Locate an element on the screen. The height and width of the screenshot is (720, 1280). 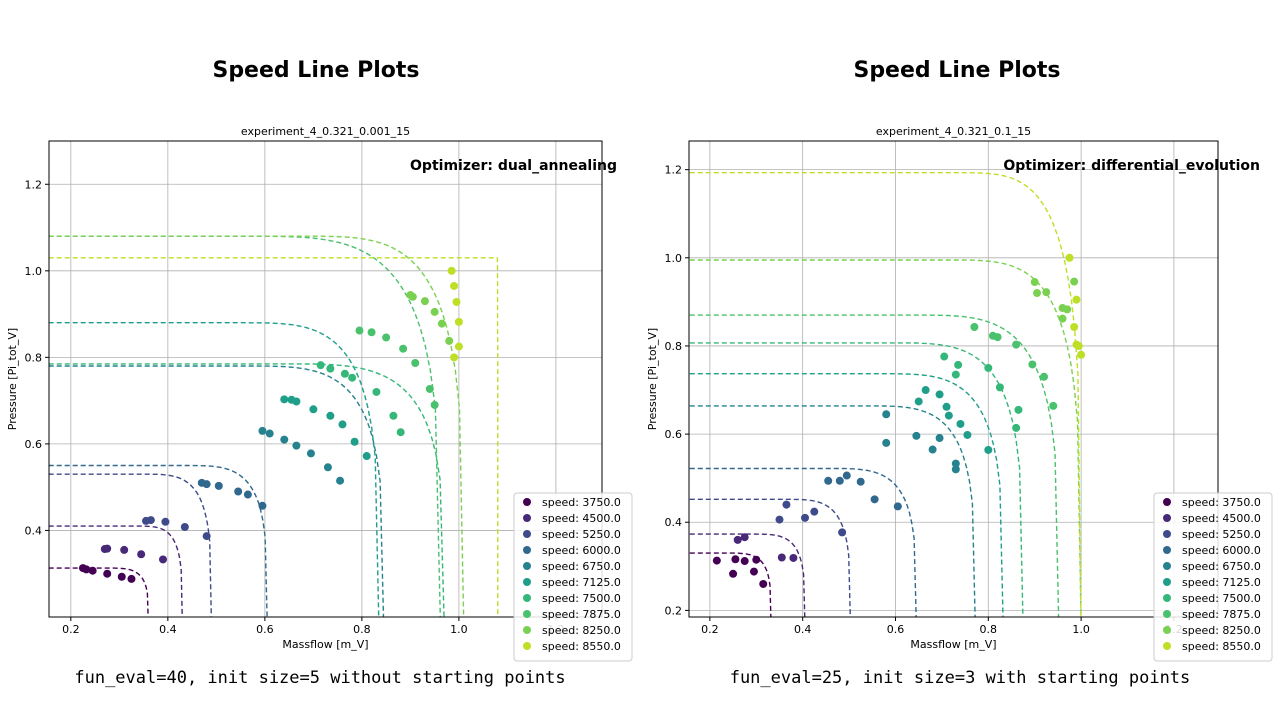
legend-label: speed: 4500.0 is located at coordinates (581, 518).